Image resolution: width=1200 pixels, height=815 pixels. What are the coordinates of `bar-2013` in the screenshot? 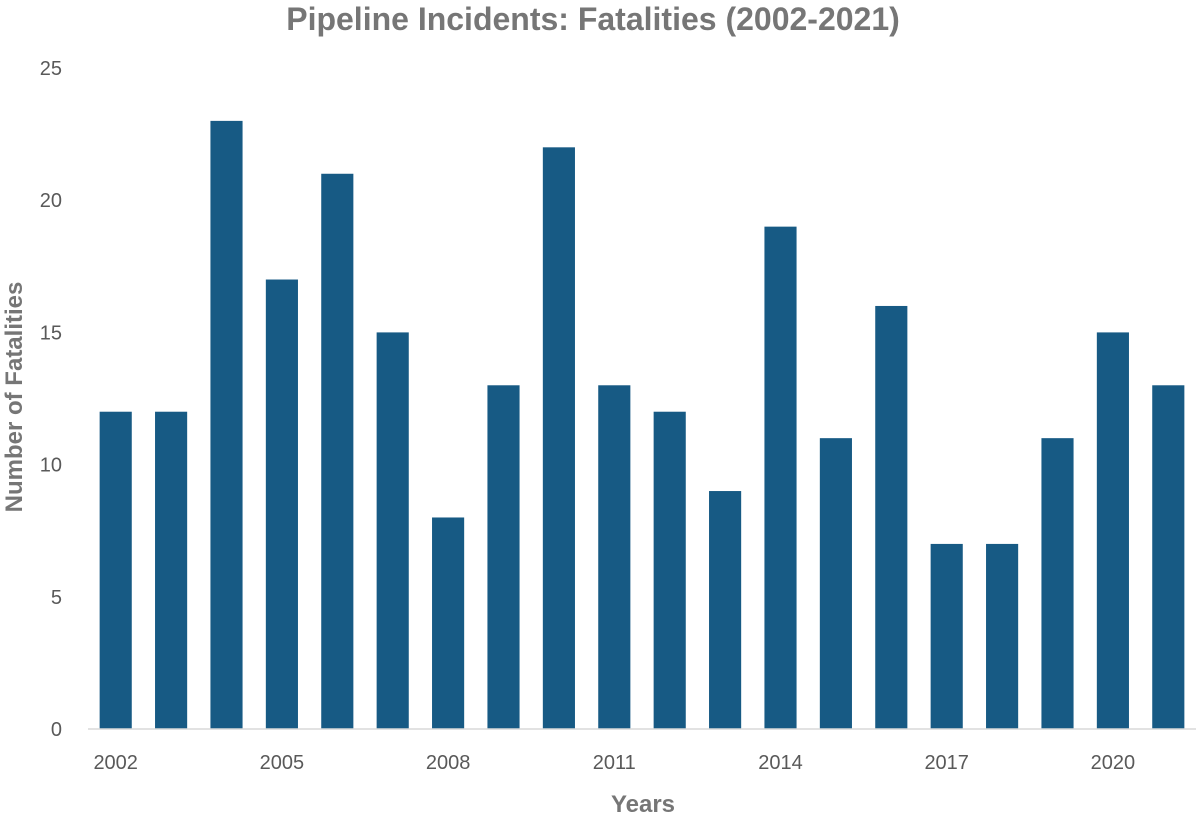 It's located at (725, 610).